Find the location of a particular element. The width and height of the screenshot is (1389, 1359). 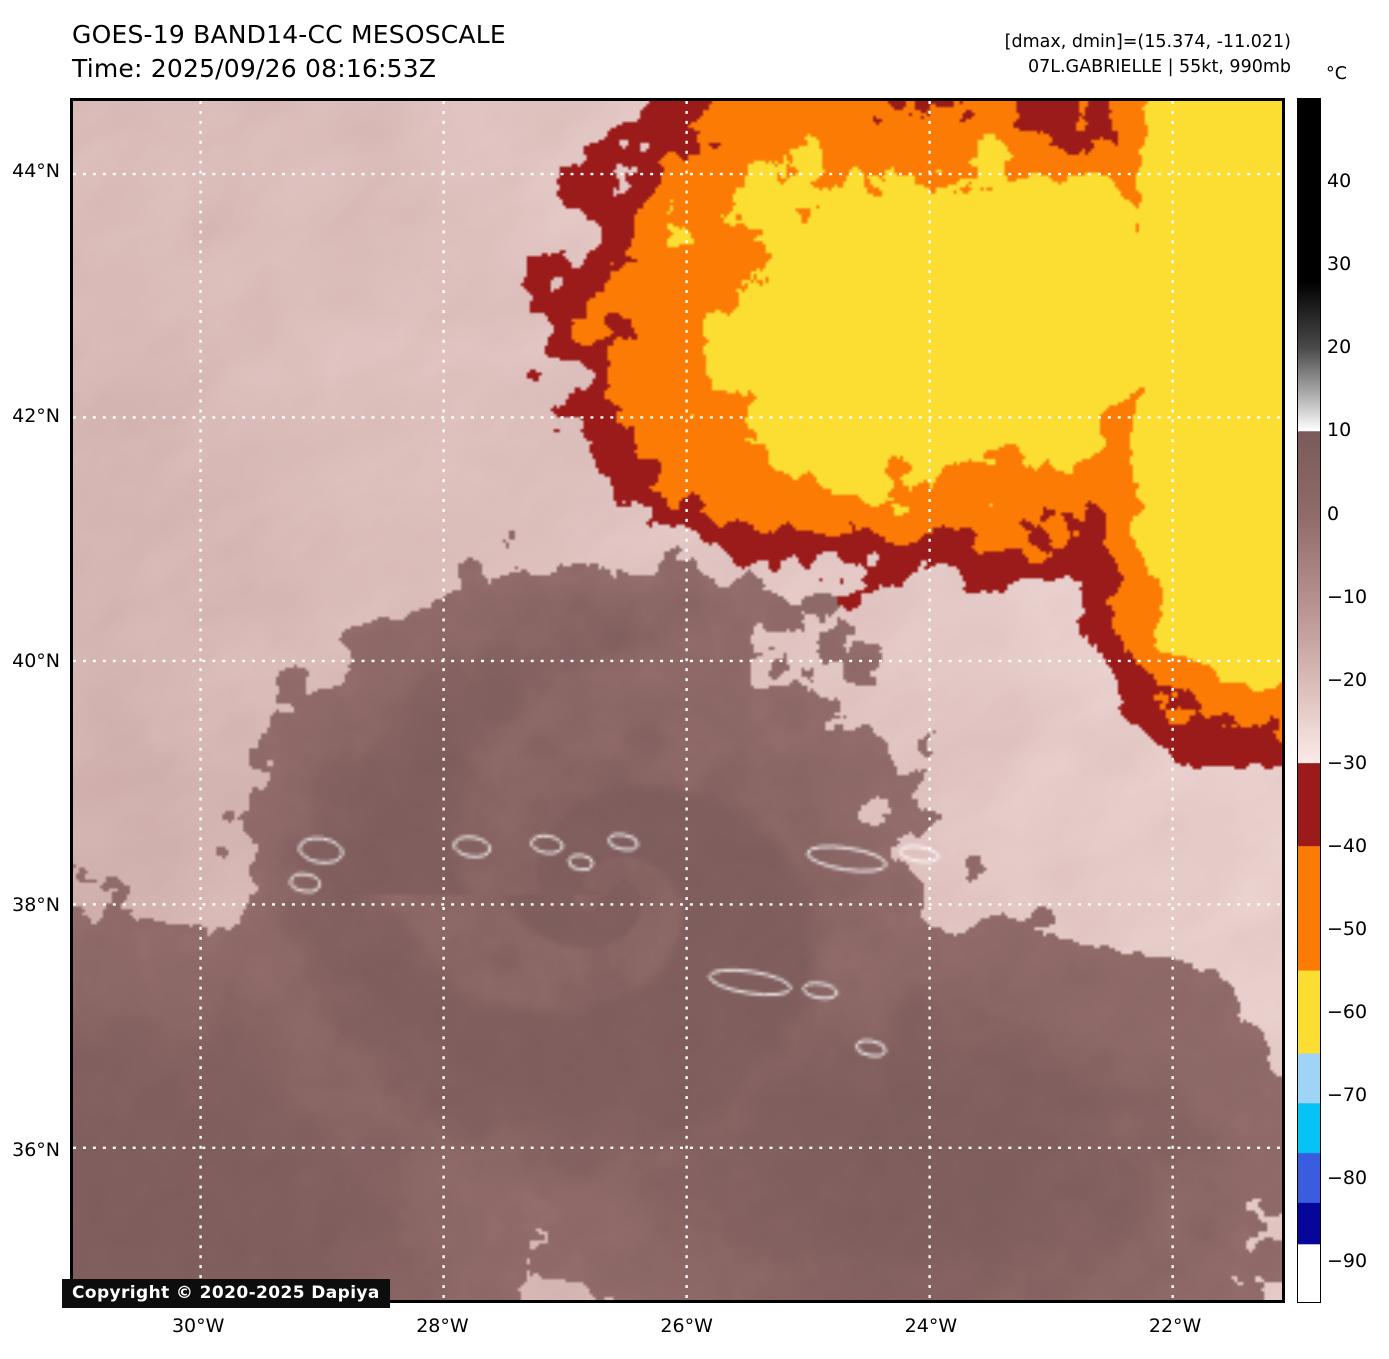

timestamp-label: Time: 2025/09/26 08:16:53Z is located at coordinates (254, 68).